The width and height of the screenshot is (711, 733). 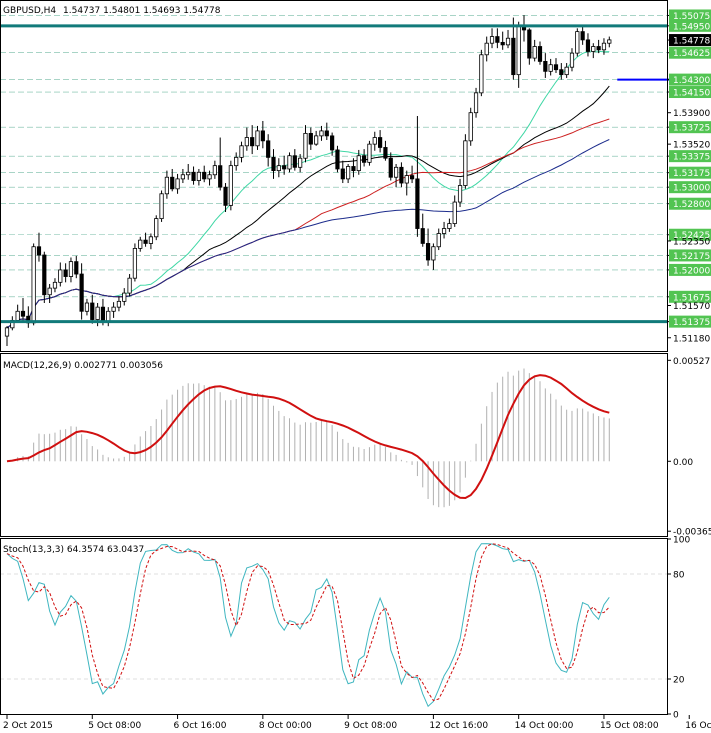 I want to click on macd-tick-label: 0.005271, so click(x=692, y=362).